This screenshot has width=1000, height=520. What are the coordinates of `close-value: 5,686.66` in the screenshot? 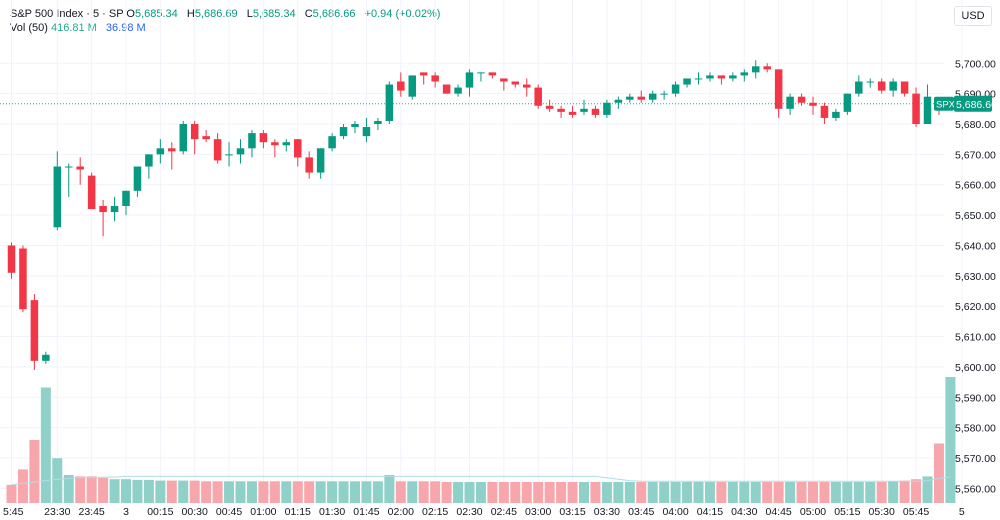 It's located at (334, 14).